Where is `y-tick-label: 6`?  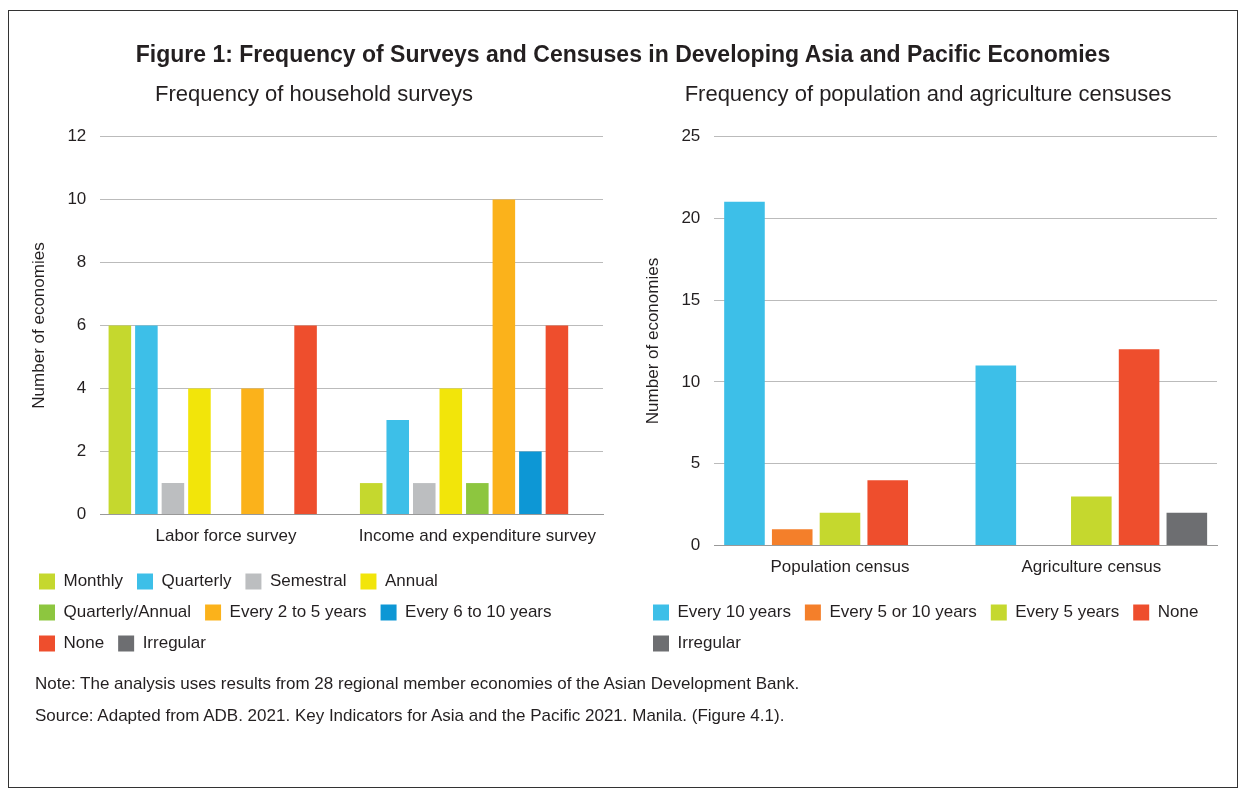 y-tick-label: 6 is located at coordinates (81, 325).